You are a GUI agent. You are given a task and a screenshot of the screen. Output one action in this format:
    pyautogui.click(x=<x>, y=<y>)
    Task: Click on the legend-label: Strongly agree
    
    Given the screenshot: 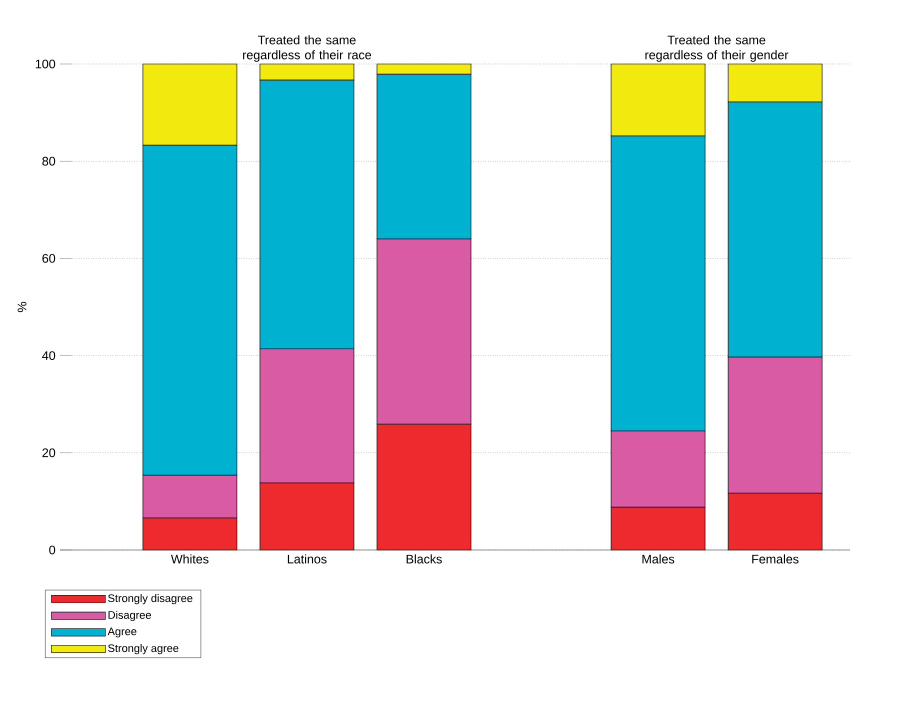 What is the action you would take?
    pyautogui.click(x=143, y=649)
    